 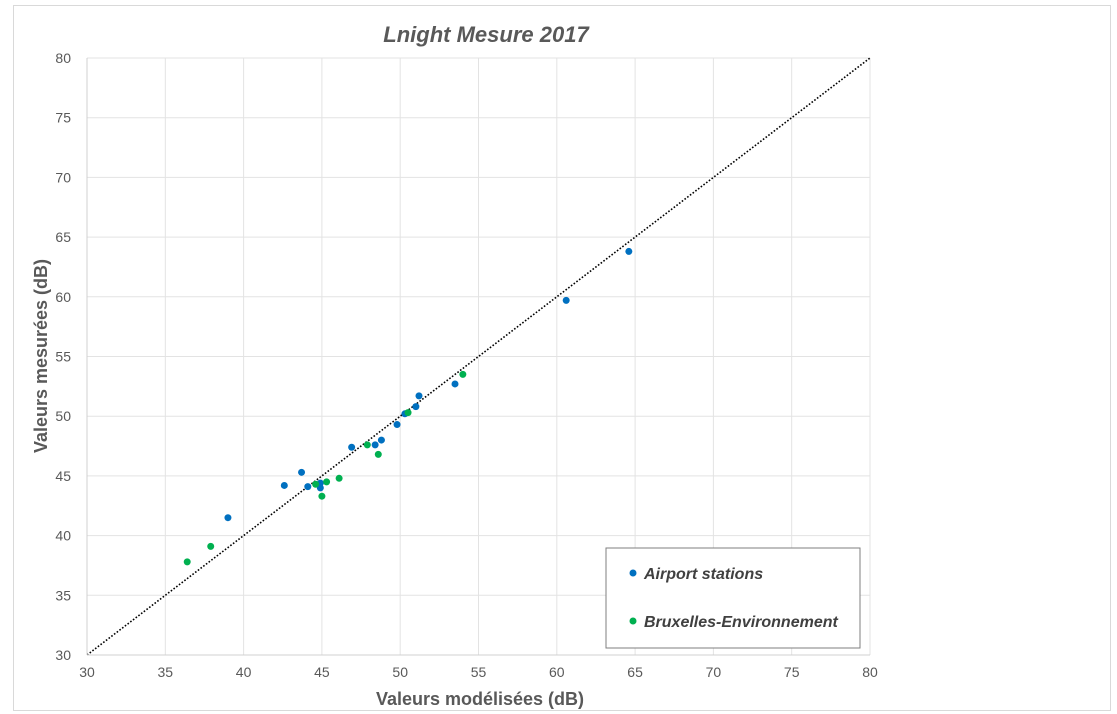 What do you see at coordinates (63, 177) in the screenshot?
I see `y-tick-label: 70` at bounding box center [63, 177].